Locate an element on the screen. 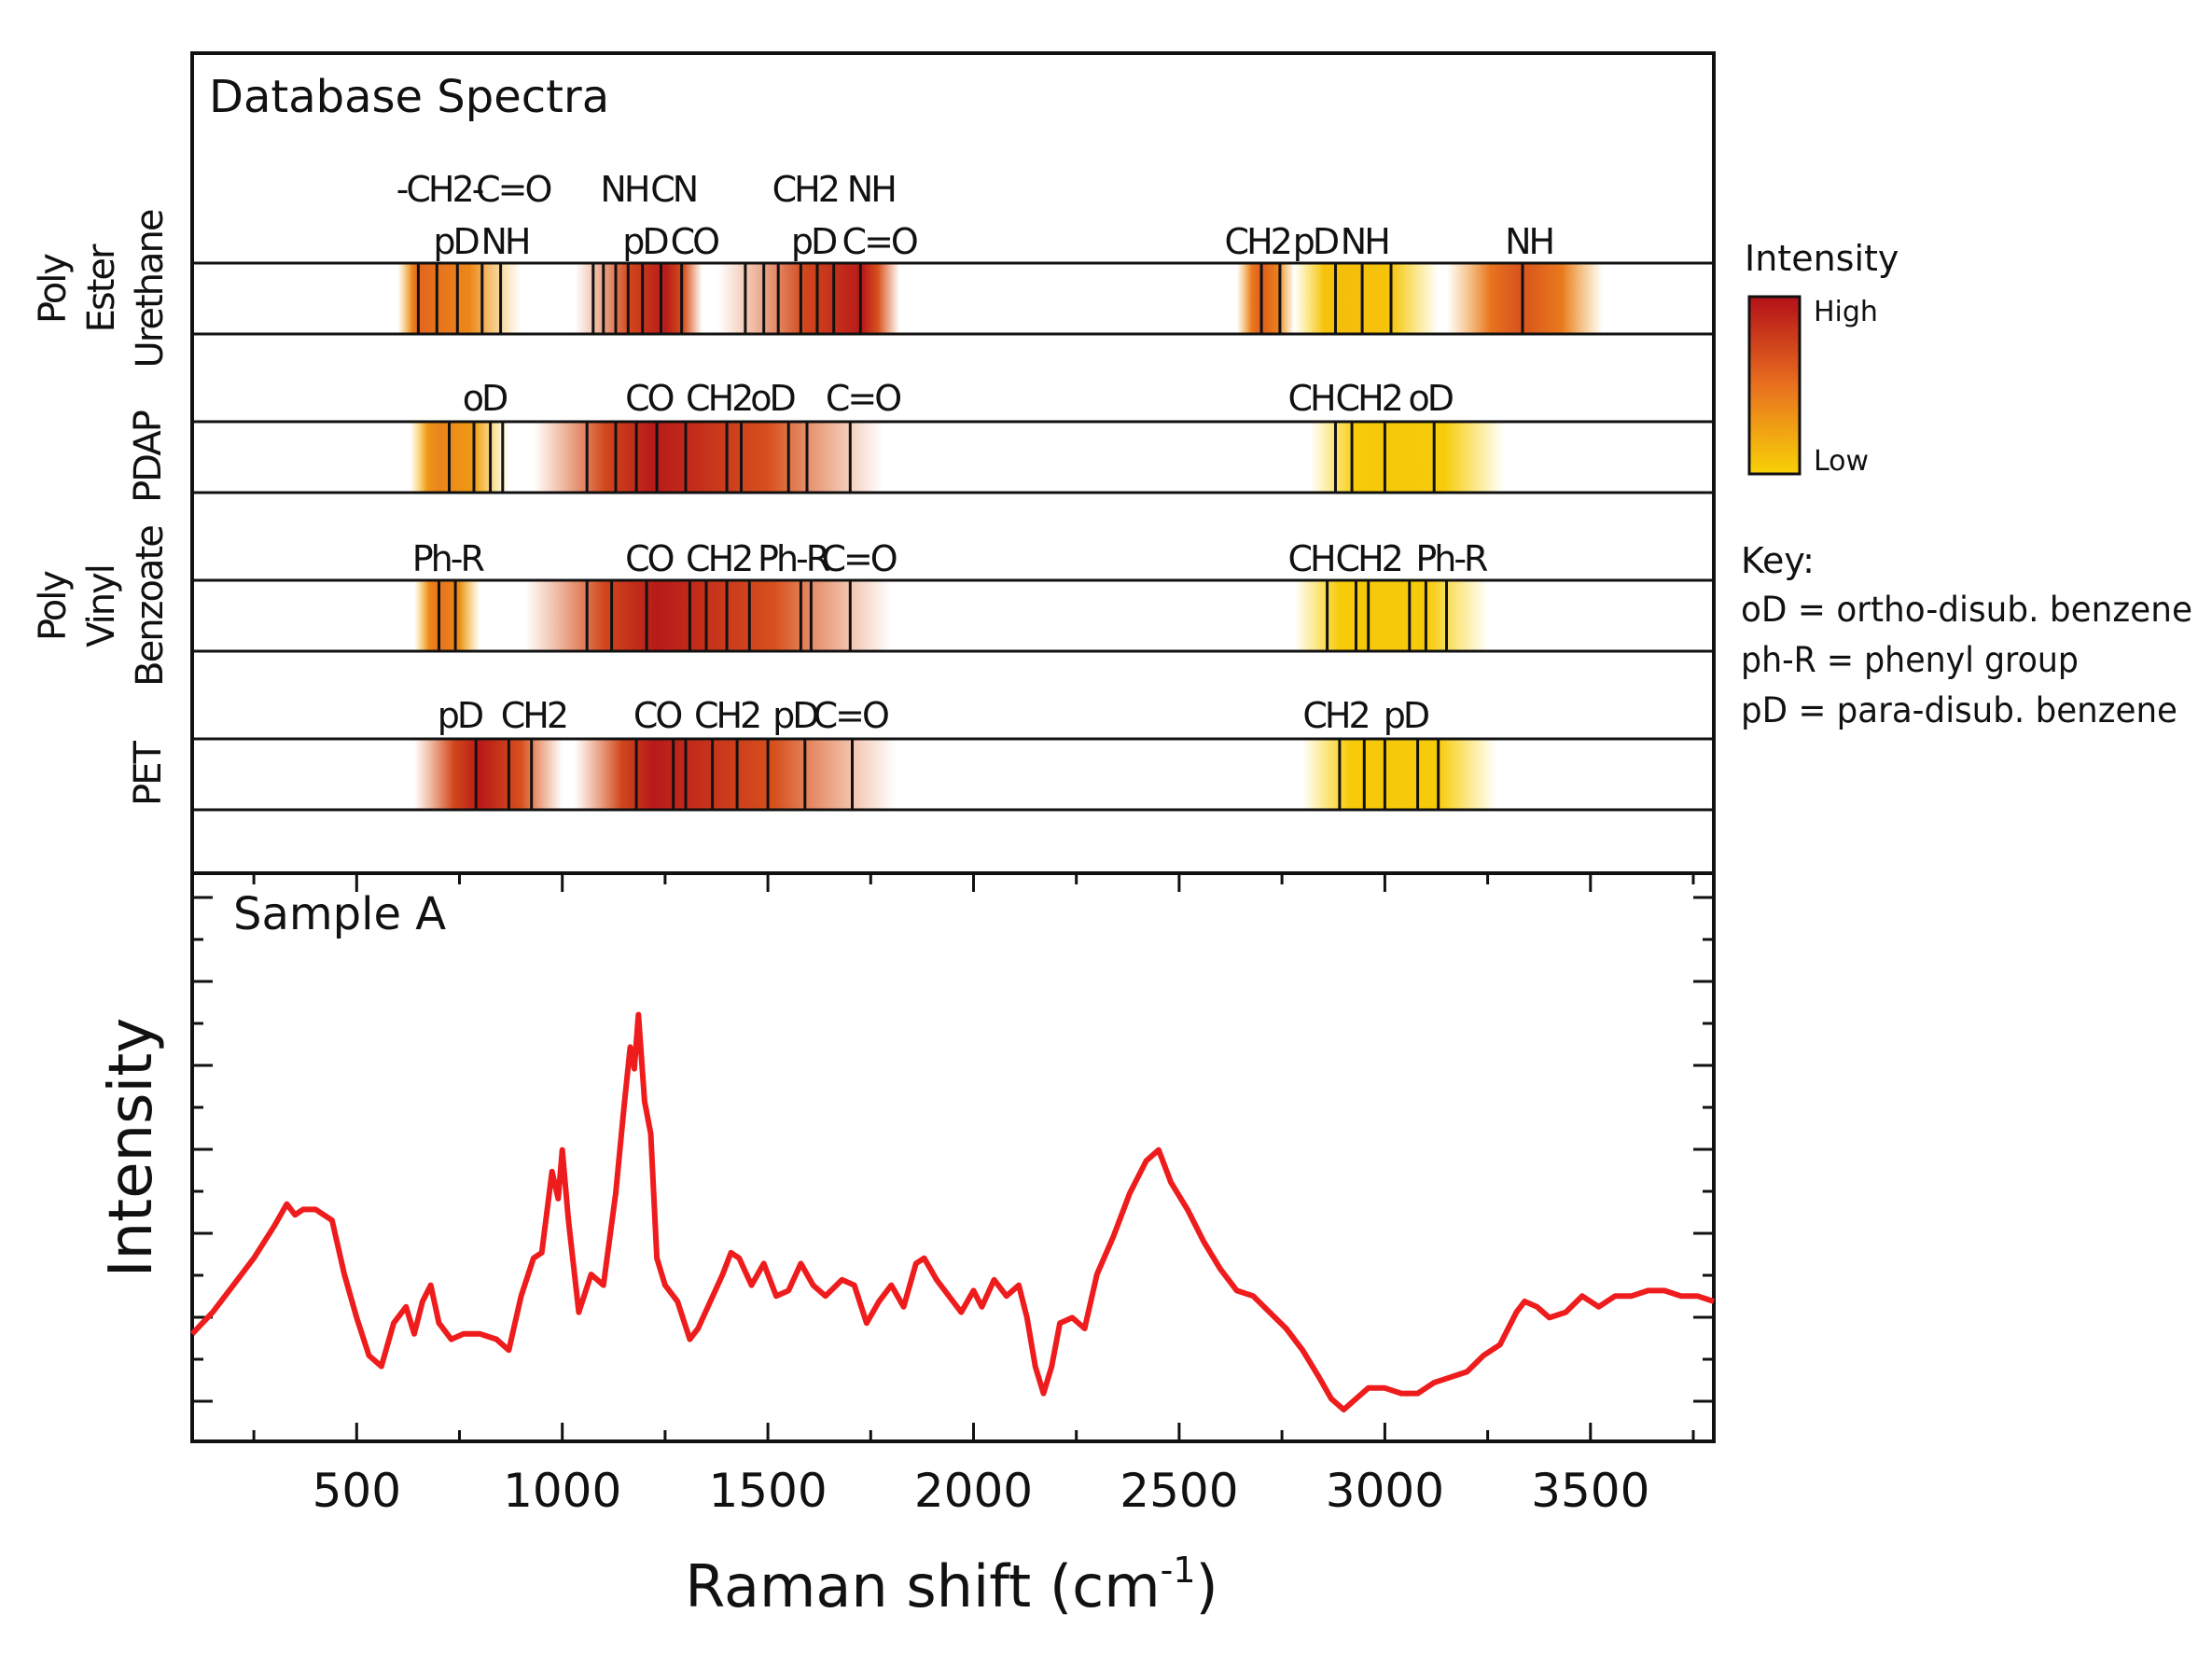  colorbar-gradient is located at coordinates (1775, 385).